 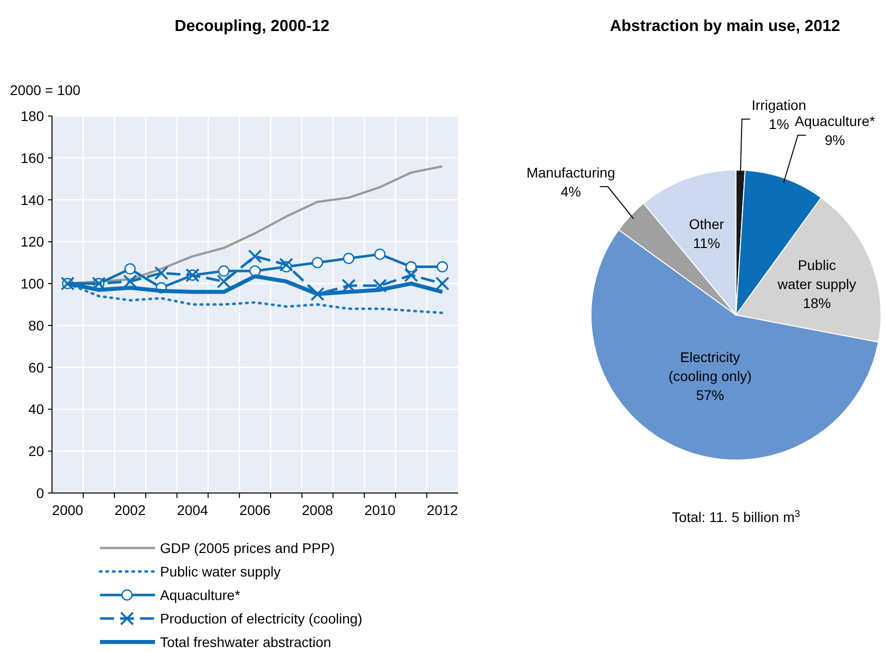 What do you see at coordinates (318, 510) in the screenshot?
I see `x-tick-label: 2008` at bounding box center [318, 510].